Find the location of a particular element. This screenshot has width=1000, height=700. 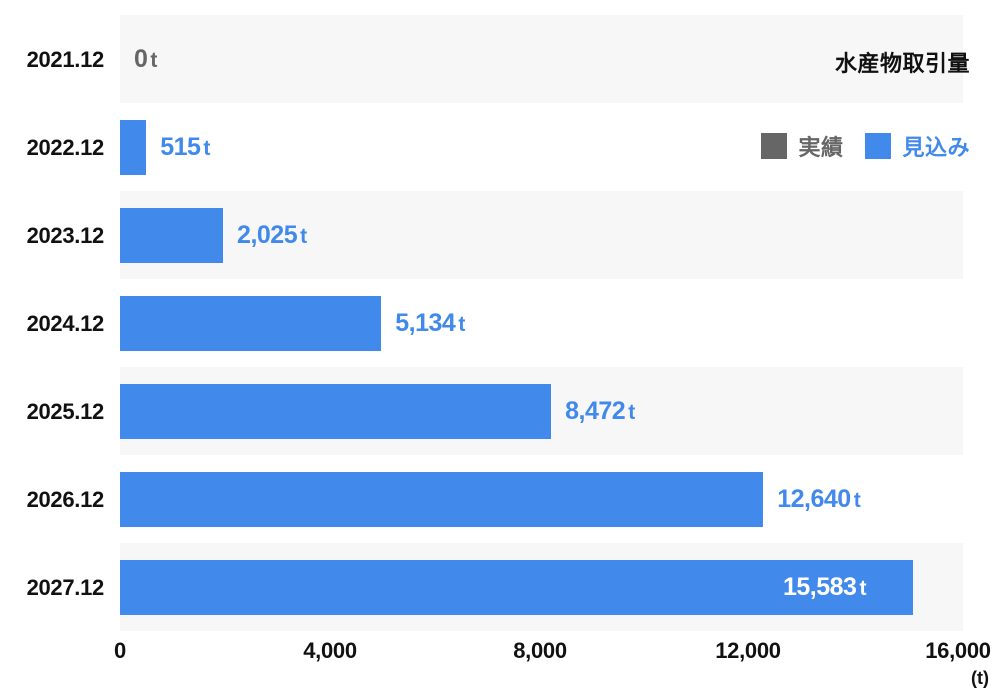

x-axis: 0 4,000 8,000 12,000 16,000 (t) is located at coordinates (500, 667).